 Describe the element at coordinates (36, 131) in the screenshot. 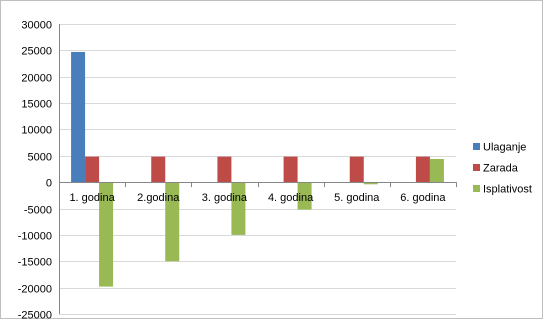

I see `y-tick-label: 10000` at that location.